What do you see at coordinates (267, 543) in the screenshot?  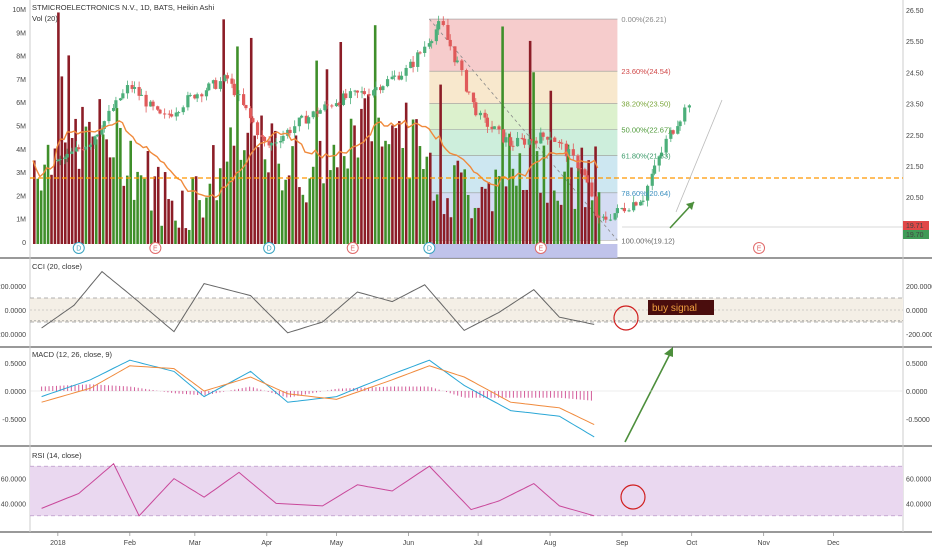 I see `time-axis-label: Apr` at bounding box center [267, 543].